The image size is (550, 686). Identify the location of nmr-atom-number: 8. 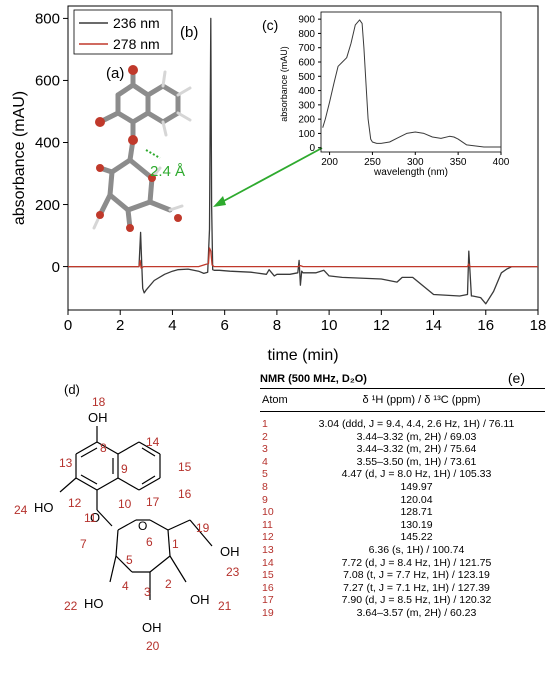
(265, 486).